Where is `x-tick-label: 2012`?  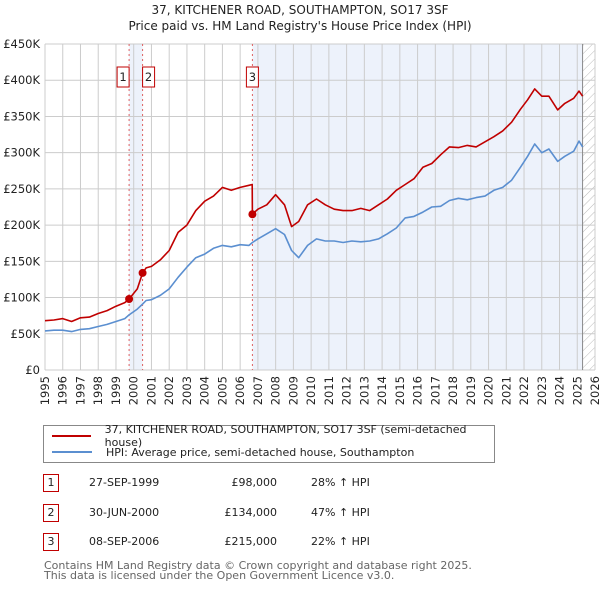 x-tick-label: 2012 is located at coordinates (347, 390).